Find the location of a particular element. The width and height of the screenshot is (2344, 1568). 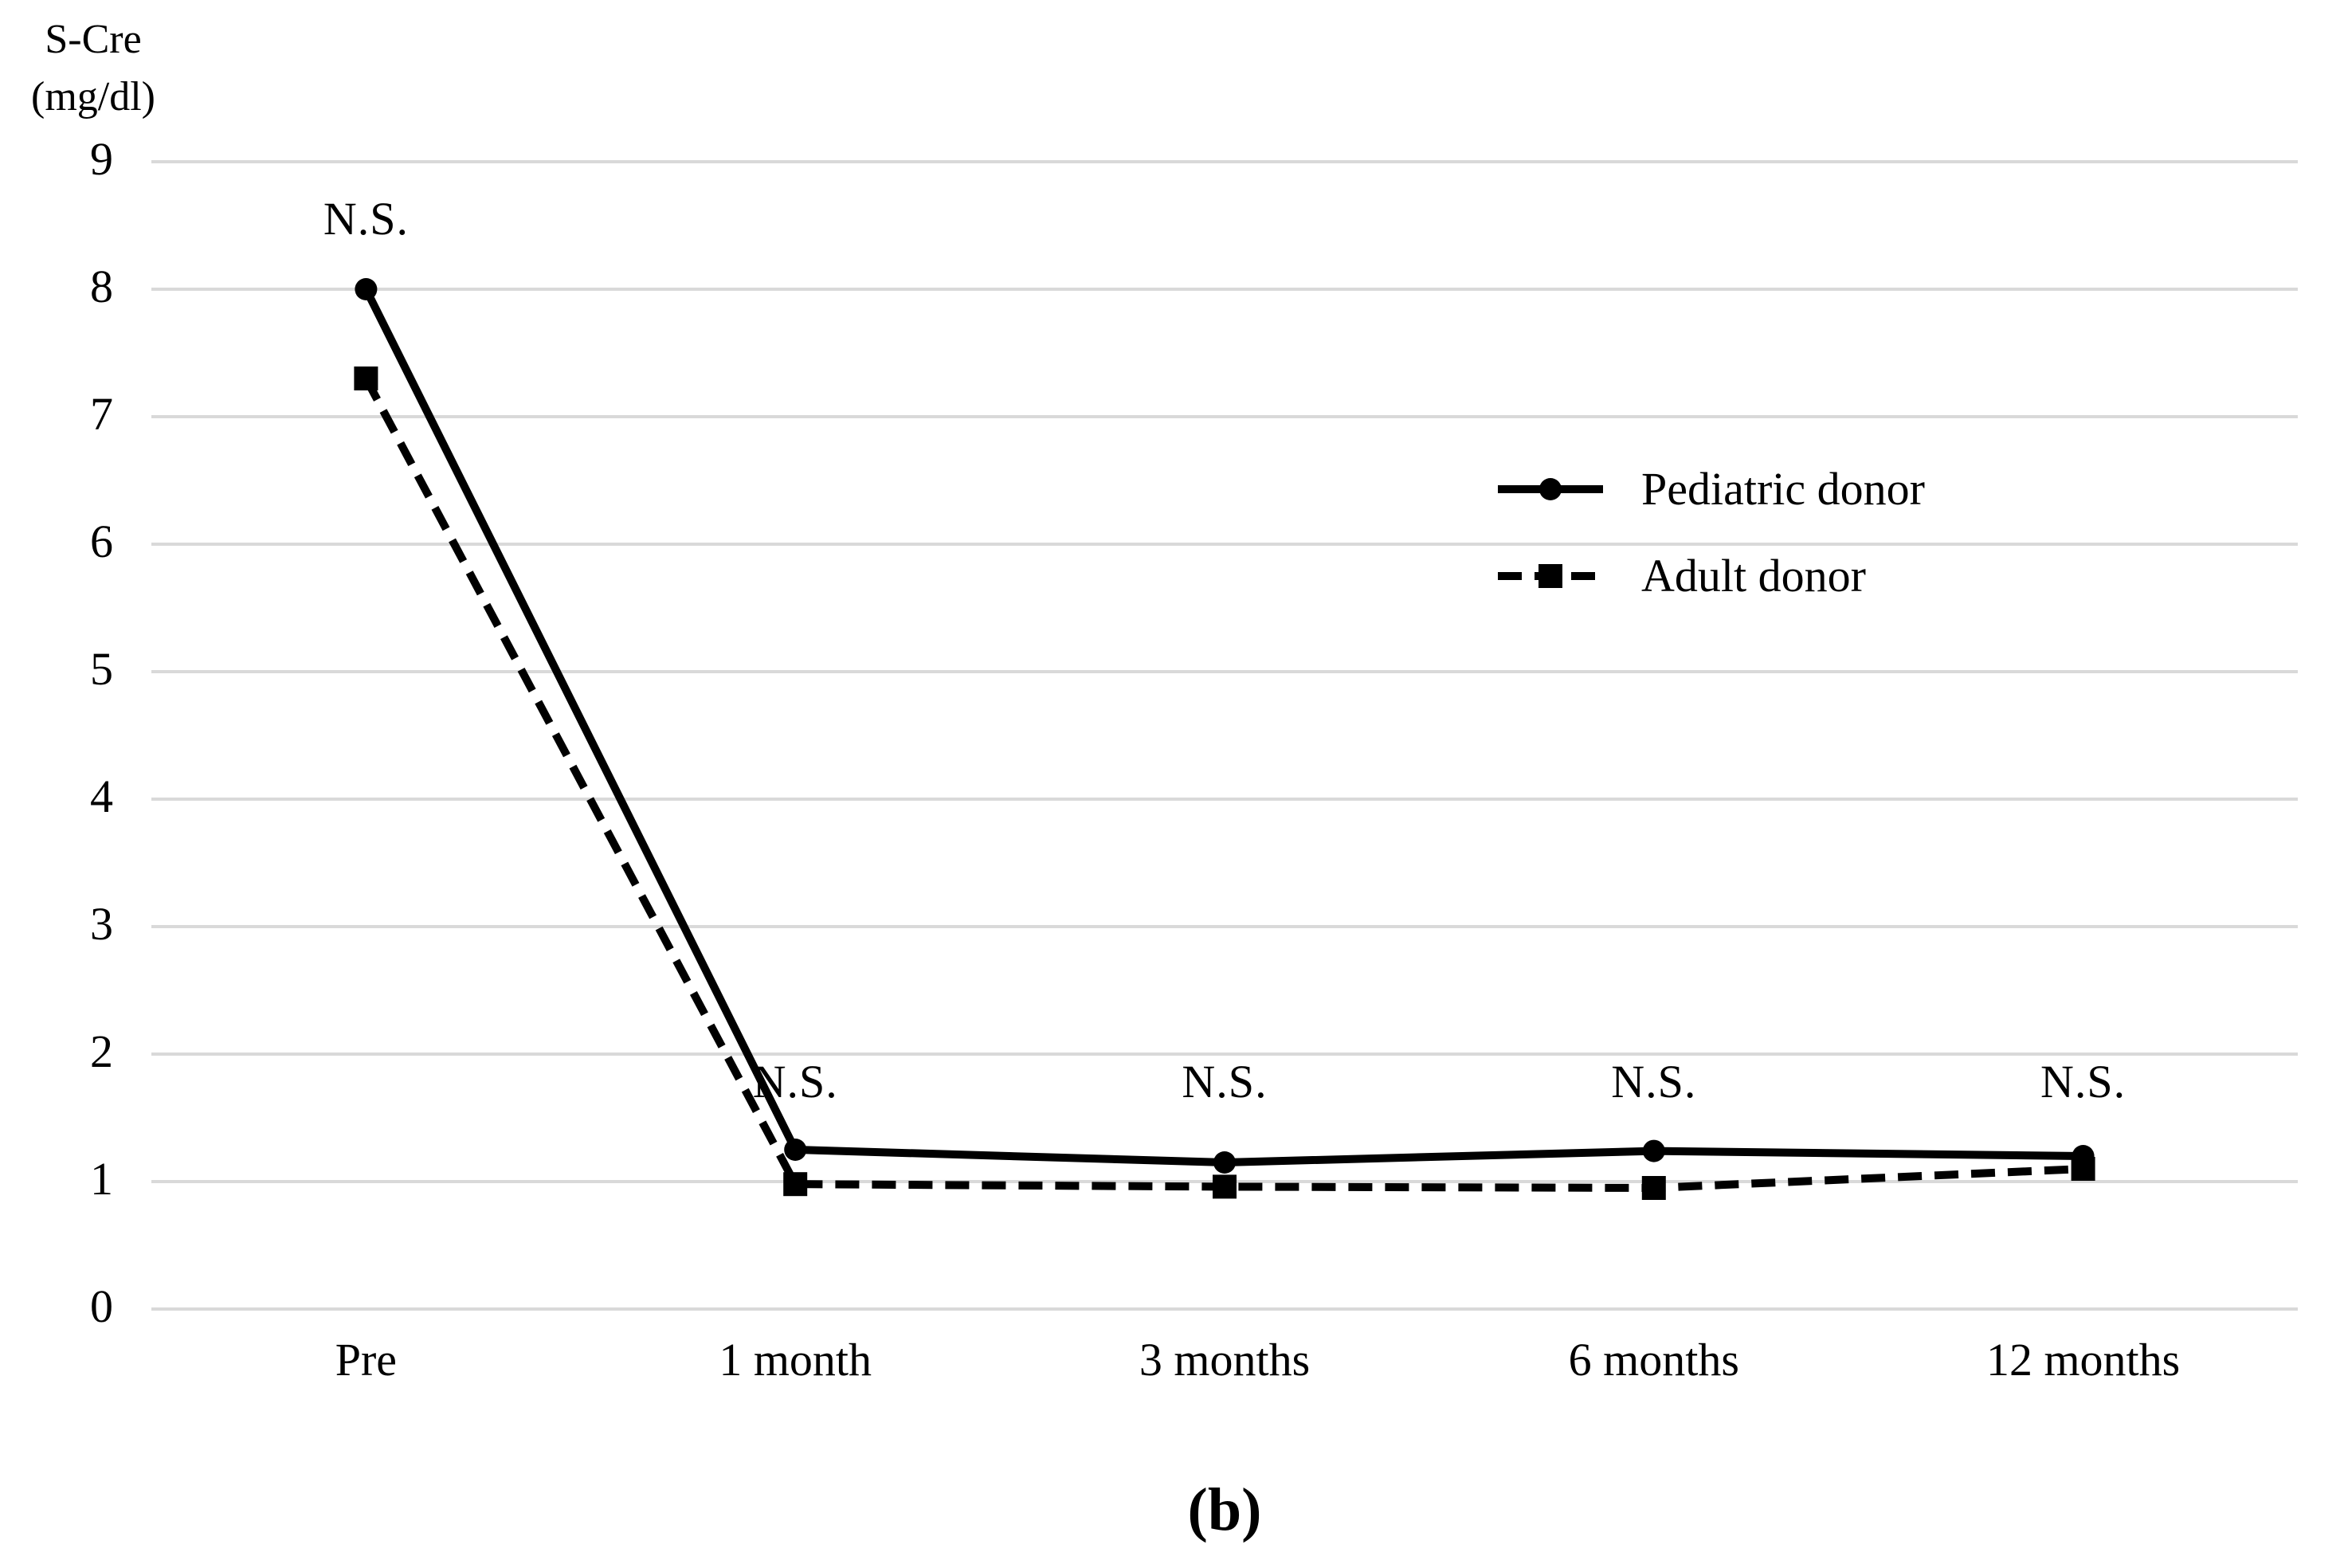

x-category-label: 12 months is located at coordinates (2083, 1360).